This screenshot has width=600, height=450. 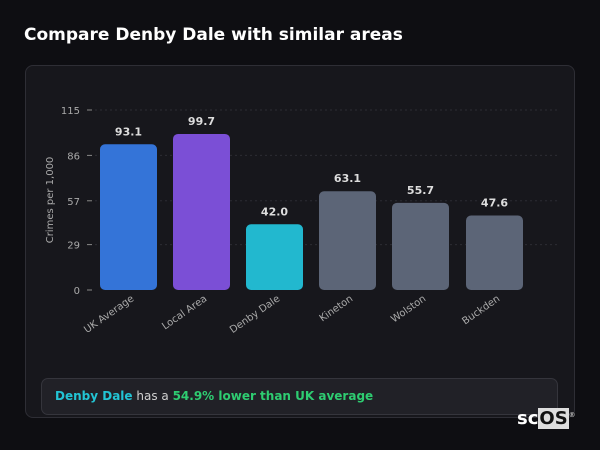 What do you see at coordinates (494, 202) in the screenshot?
I see `data-label: 47.6` at bounding box center [494, 202].